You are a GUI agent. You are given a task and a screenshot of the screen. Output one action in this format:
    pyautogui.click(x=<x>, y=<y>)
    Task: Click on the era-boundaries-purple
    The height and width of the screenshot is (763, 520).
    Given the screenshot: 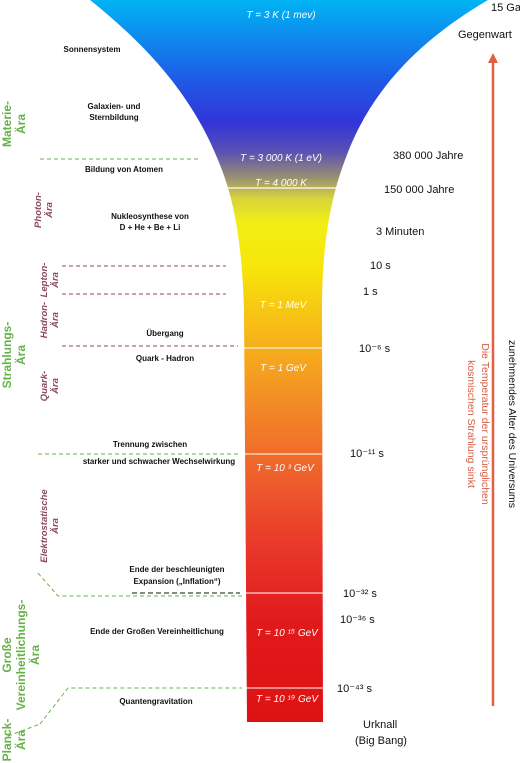 What is the action you would take?
    pyautogui.click(x=150, y=306)
    